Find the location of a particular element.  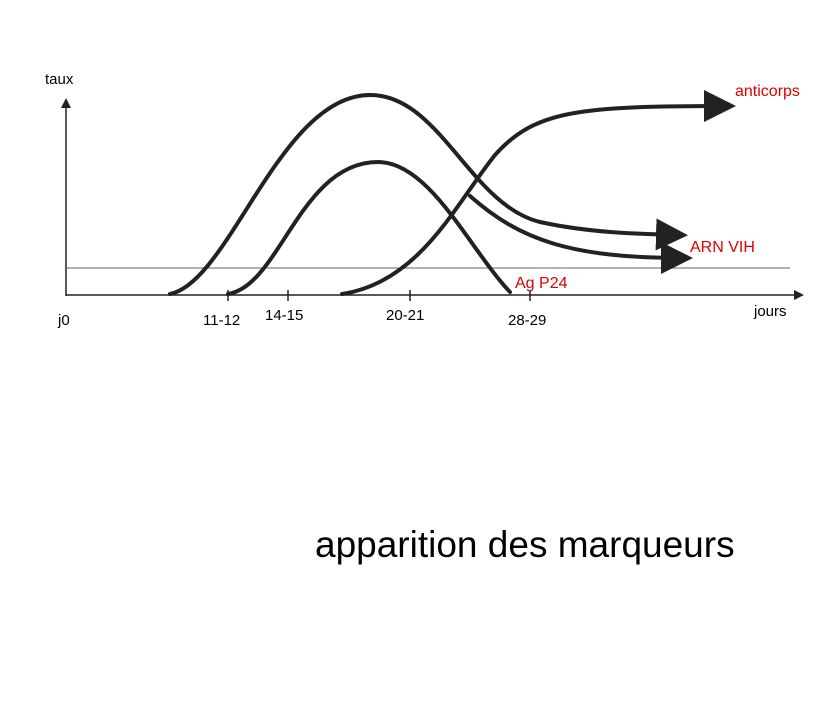

curve-label: ARN VIH is located at coordinates (722, 247).